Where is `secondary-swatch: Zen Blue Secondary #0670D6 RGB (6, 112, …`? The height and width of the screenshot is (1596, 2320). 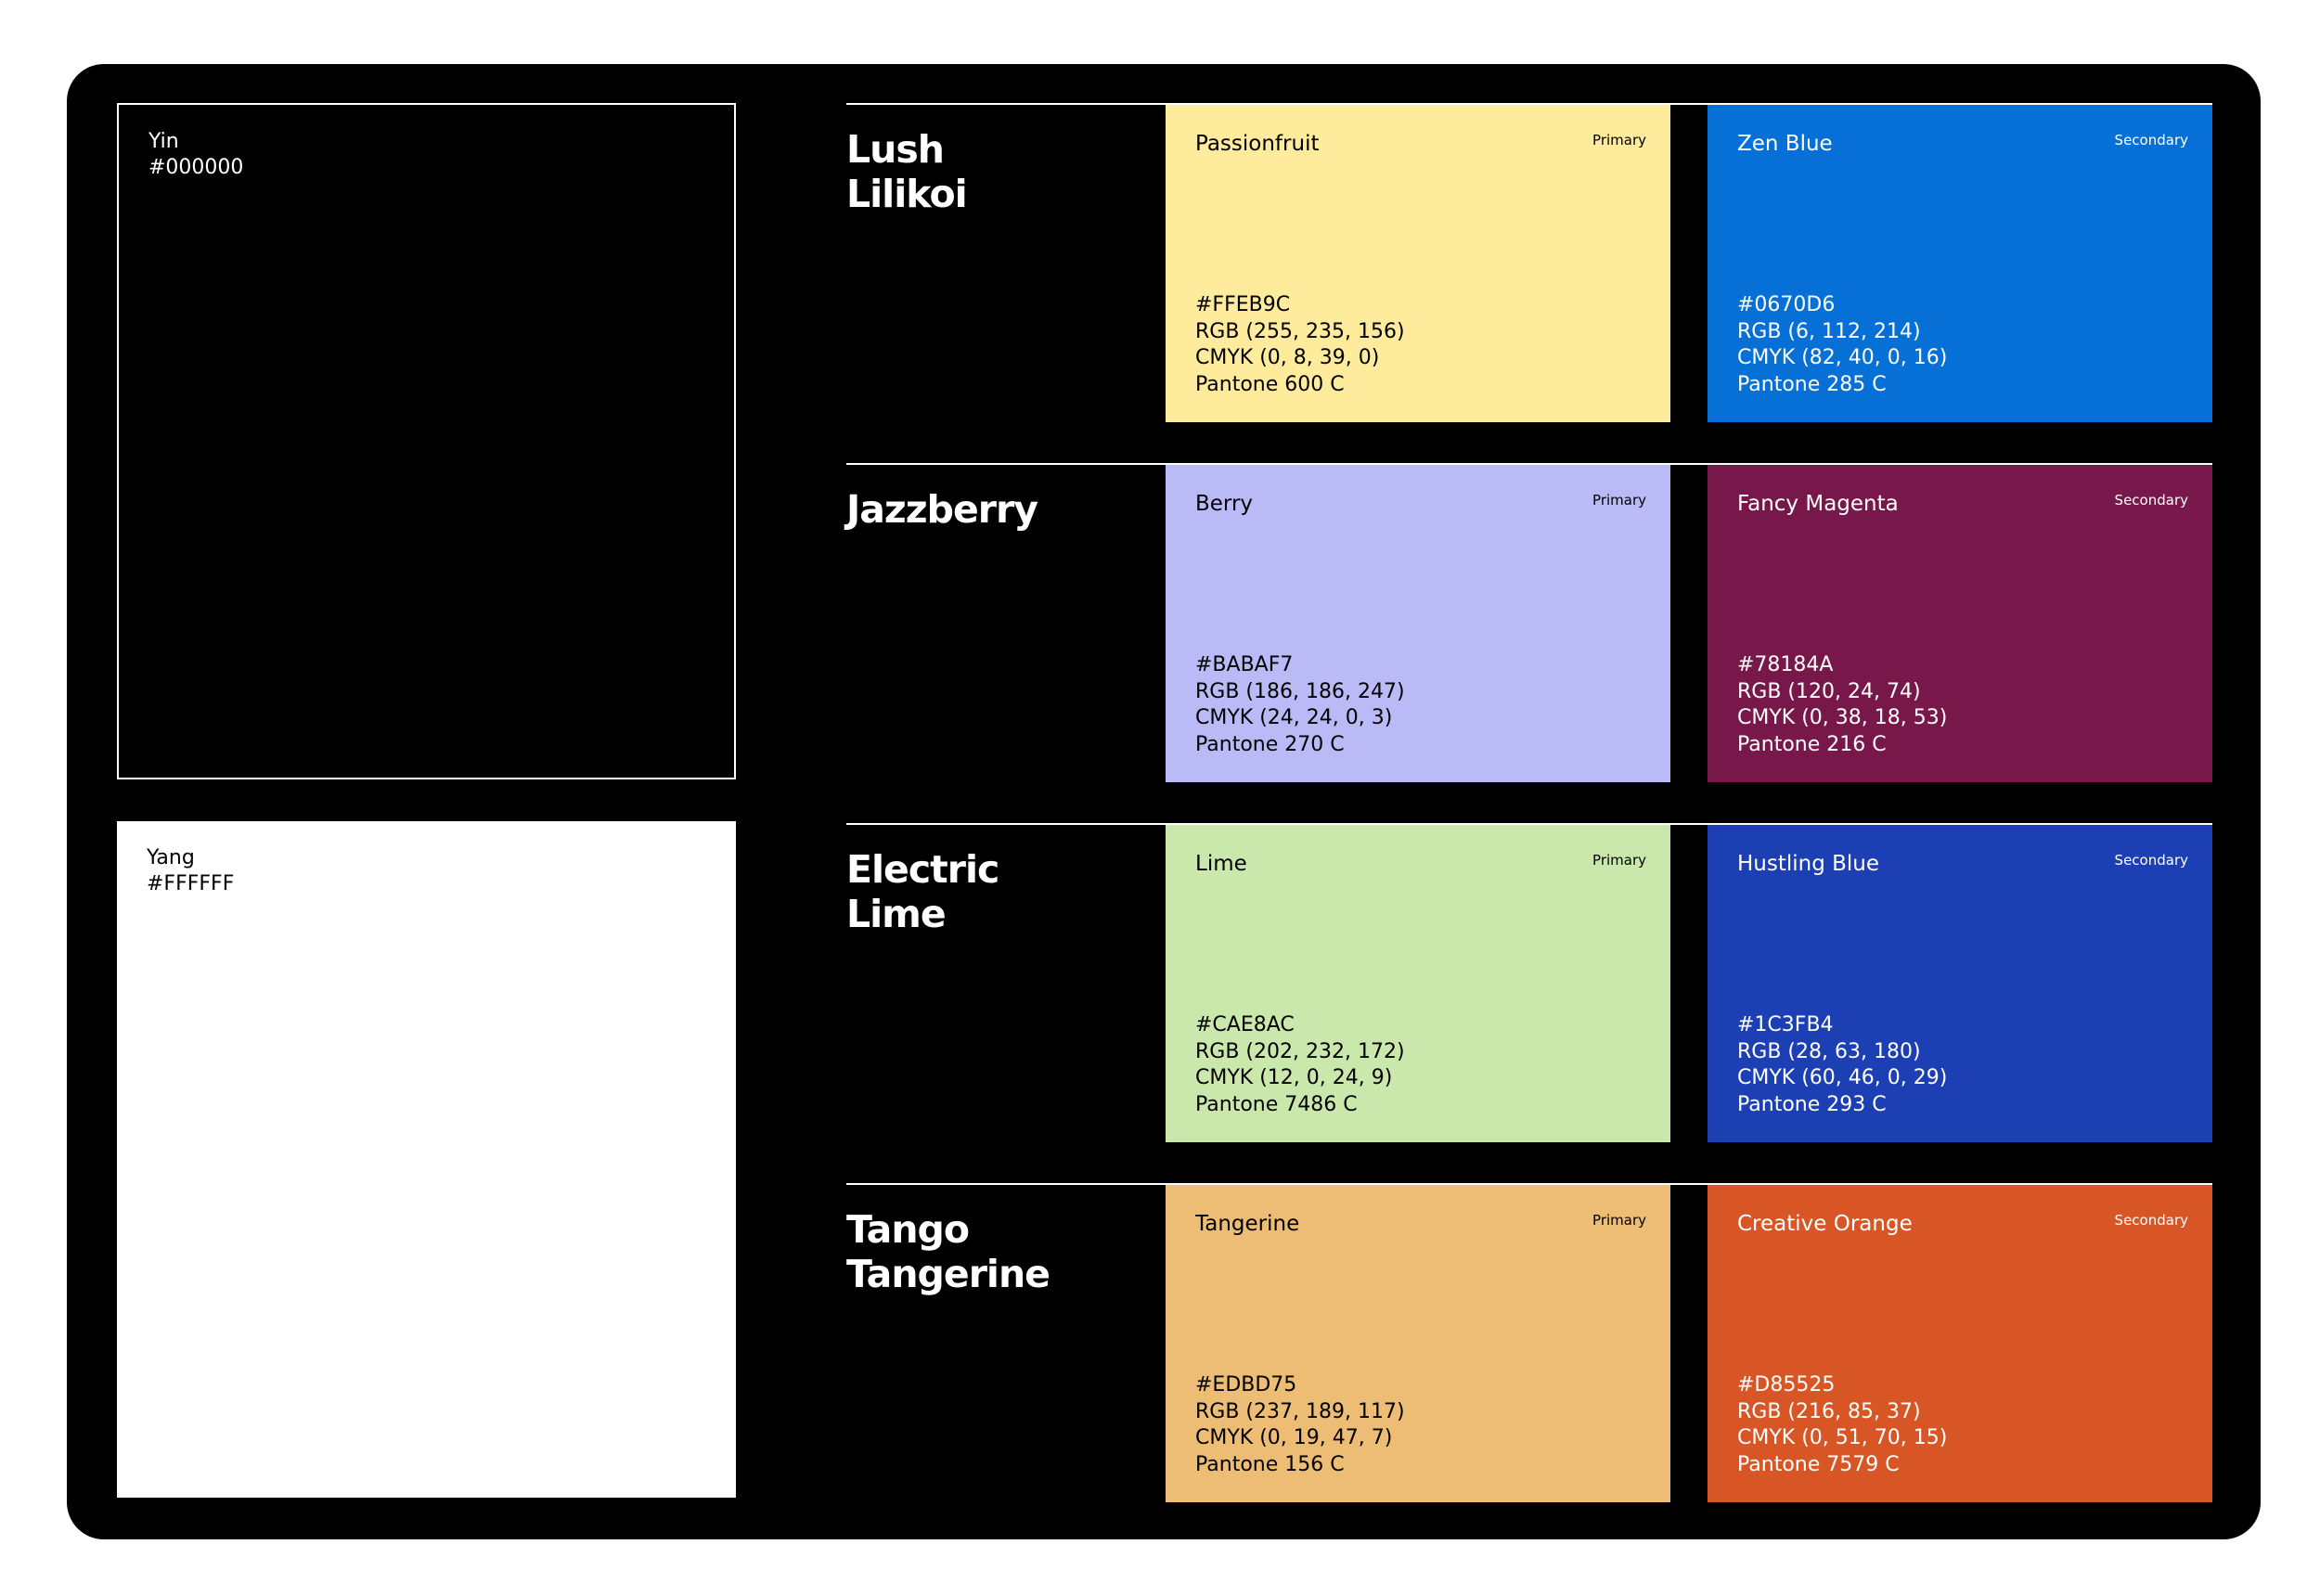
secondary-swatch: Zen Blue Secondary #0670D6 RGB (6, 112, … is located at coordinates (1960, 263).